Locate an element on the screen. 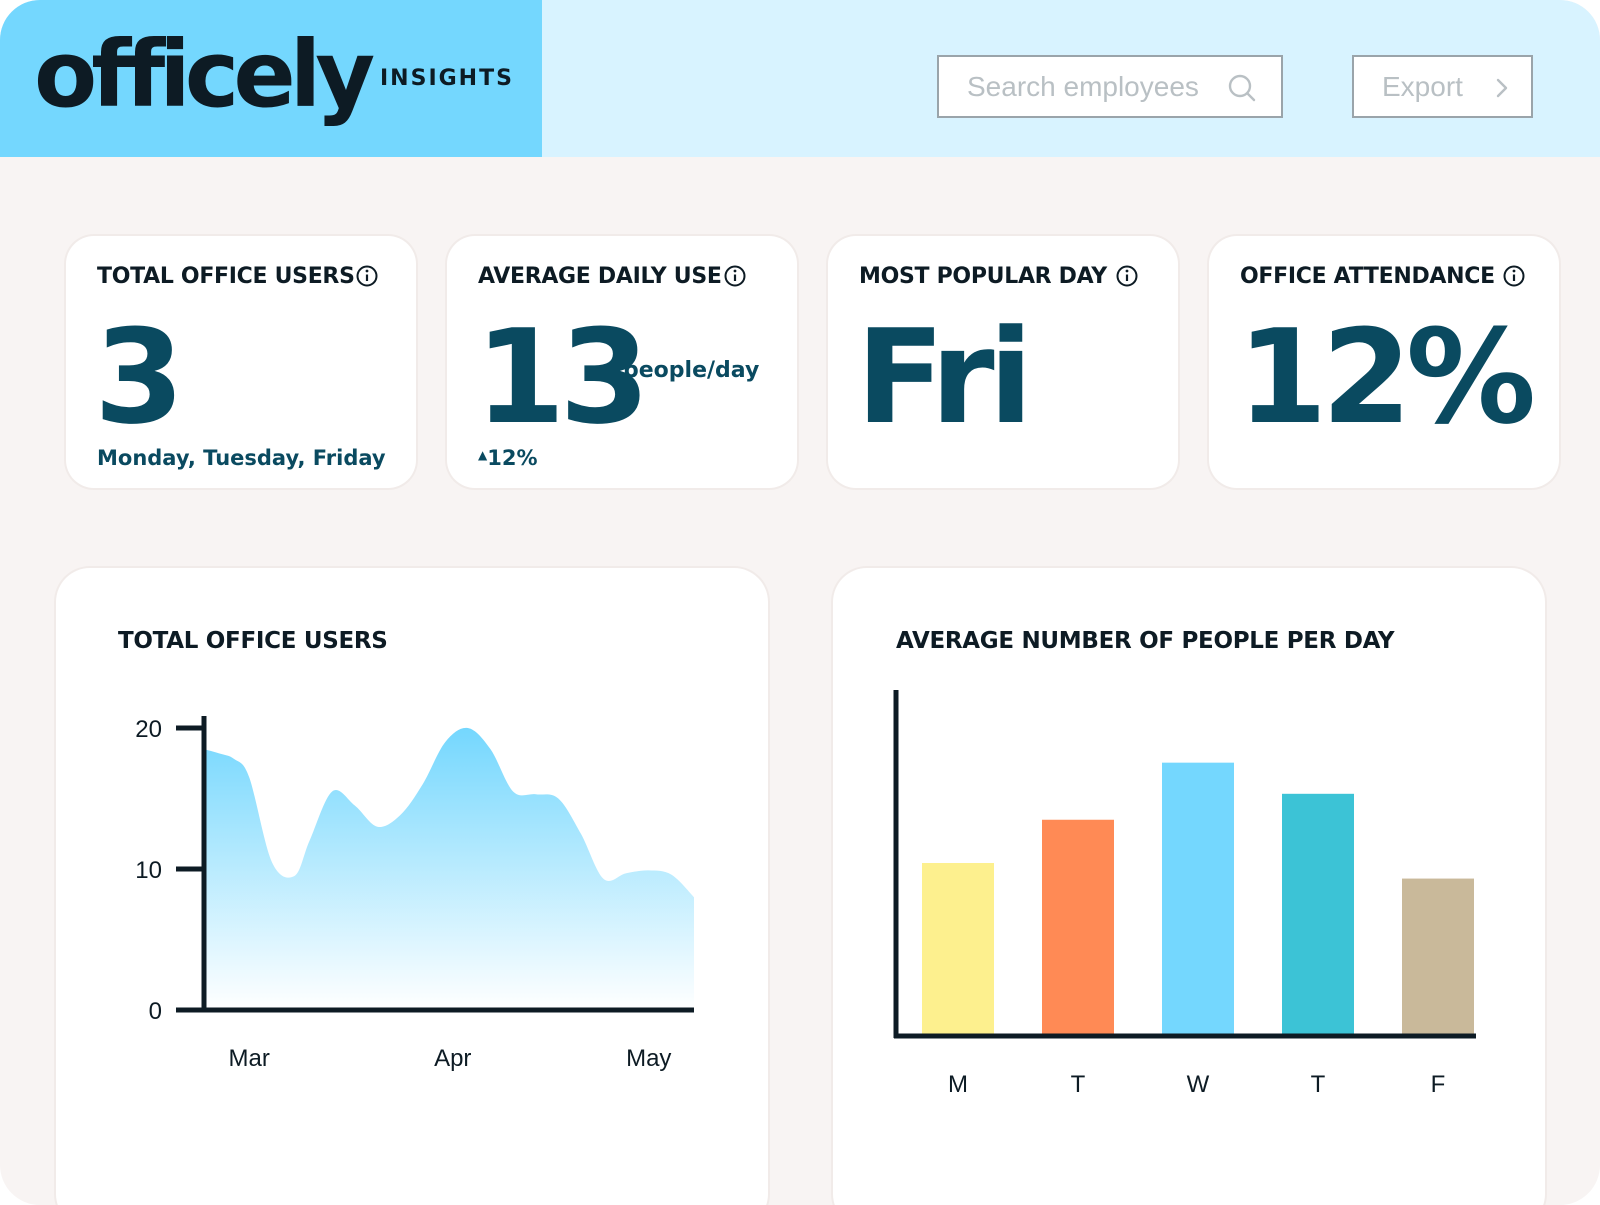  chevron-right-icon is located at coordinates (1502, 88).